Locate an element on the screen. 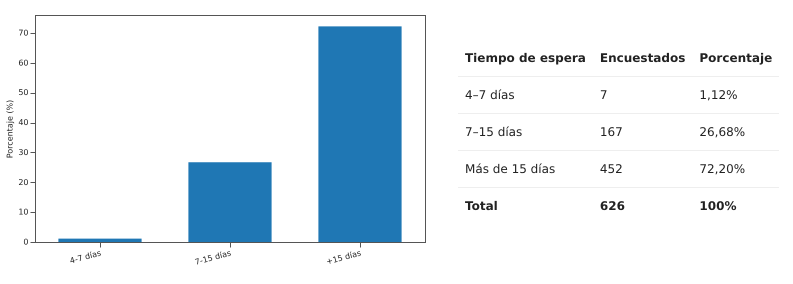  text: Más de 15 días is located at coordinates (525, 169).